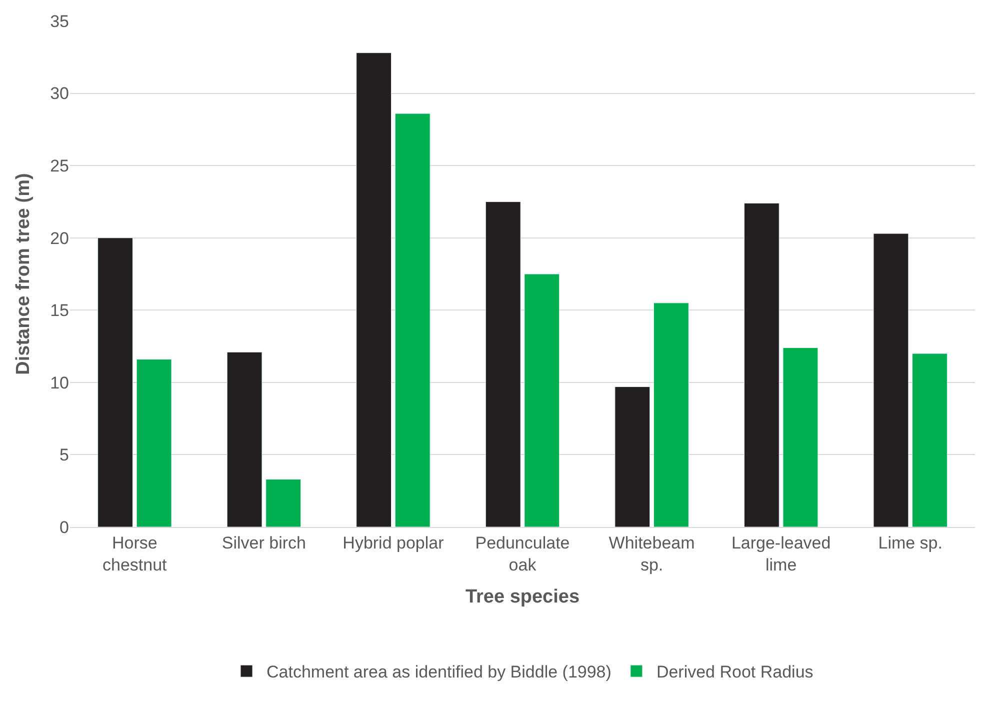 The height and width of the screenshot is (701, 995). I want to click on y-tick-label: 20, so click(59, 238).